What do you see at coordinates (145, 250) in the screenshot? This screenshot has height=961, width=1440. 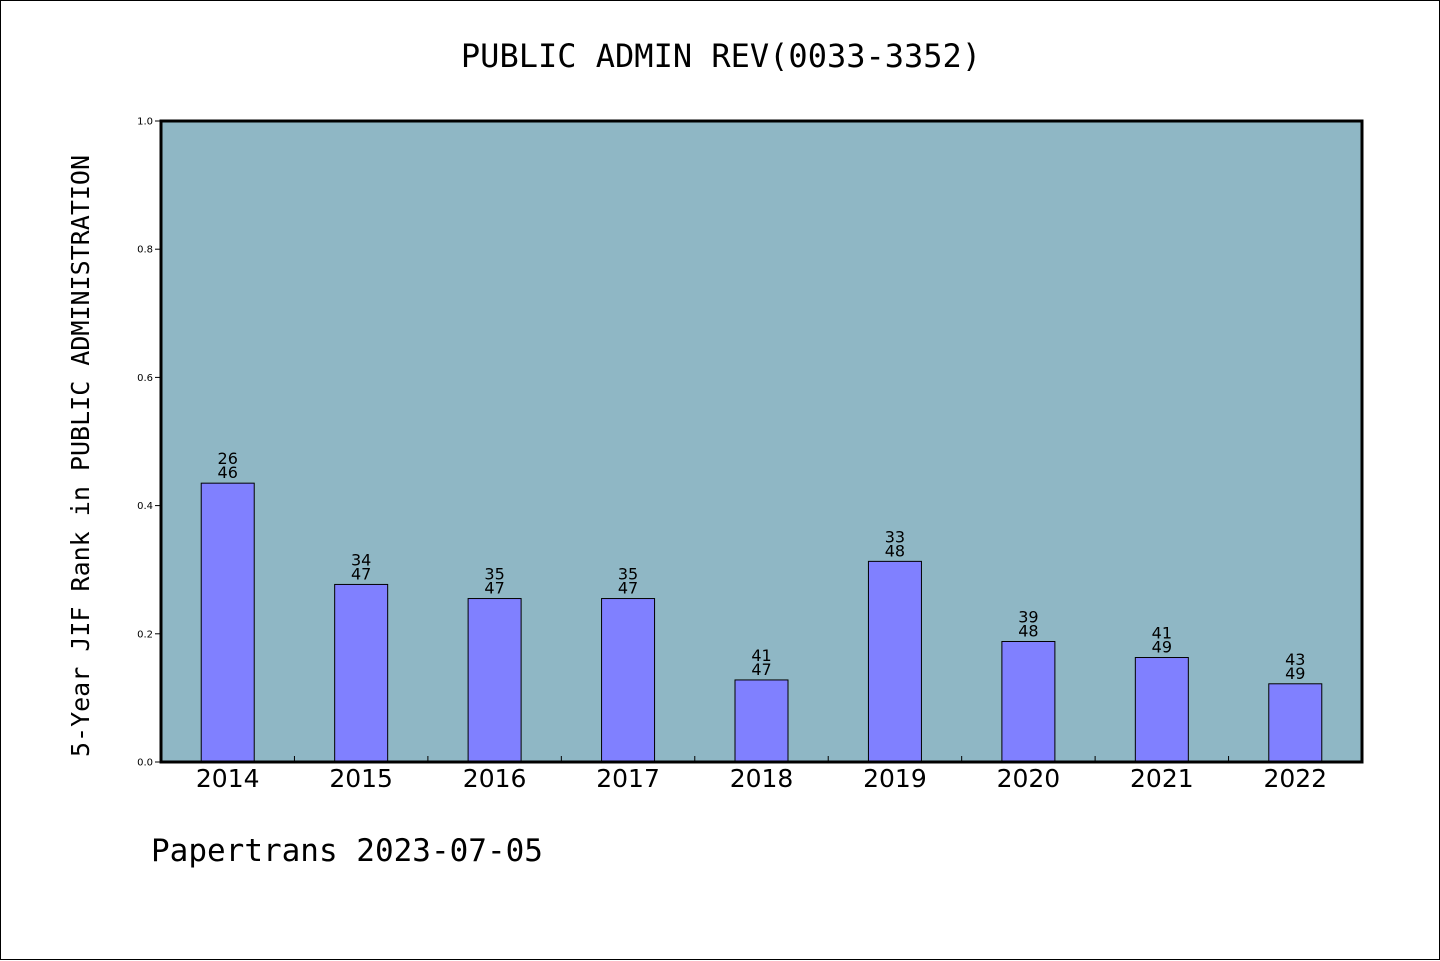 I see `y-tick-label: 0.8` at bounding box center [145, 250].